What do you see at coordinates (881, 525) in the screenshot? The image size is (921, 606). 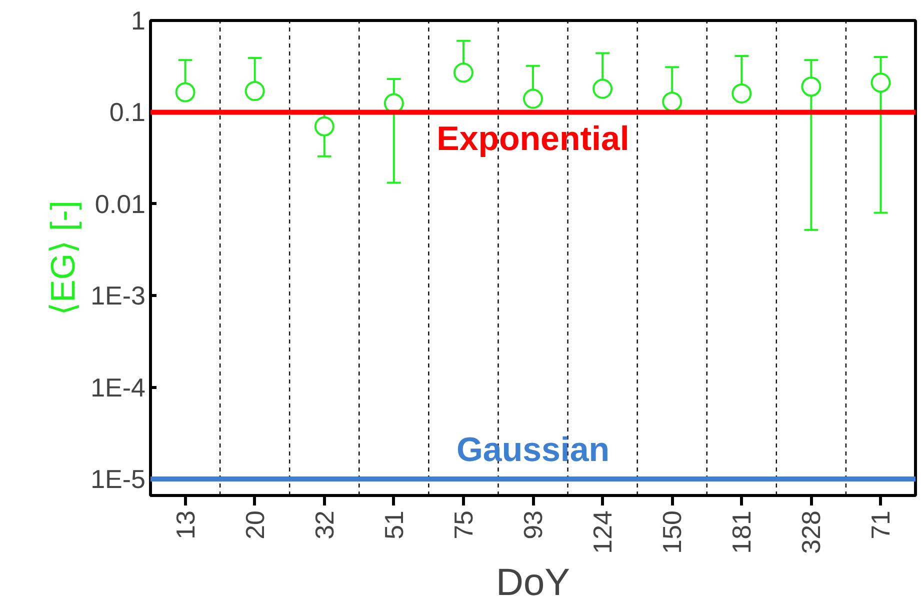 I see `x-tick-label: 71` at bounding box center [881, 525].